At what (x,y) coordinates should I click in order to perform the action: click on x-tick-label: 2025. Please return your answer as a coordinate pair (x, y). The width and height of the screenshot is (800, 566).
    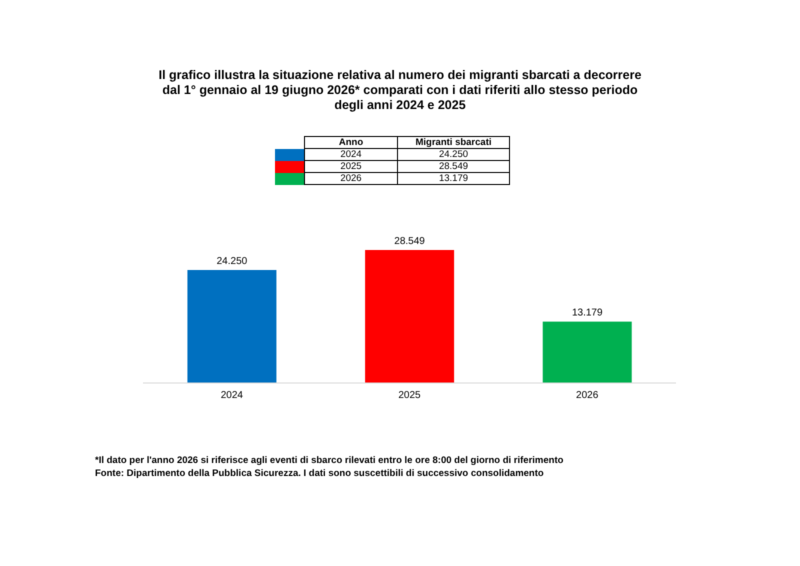
    Looking at the image, I should click on (410, 396).